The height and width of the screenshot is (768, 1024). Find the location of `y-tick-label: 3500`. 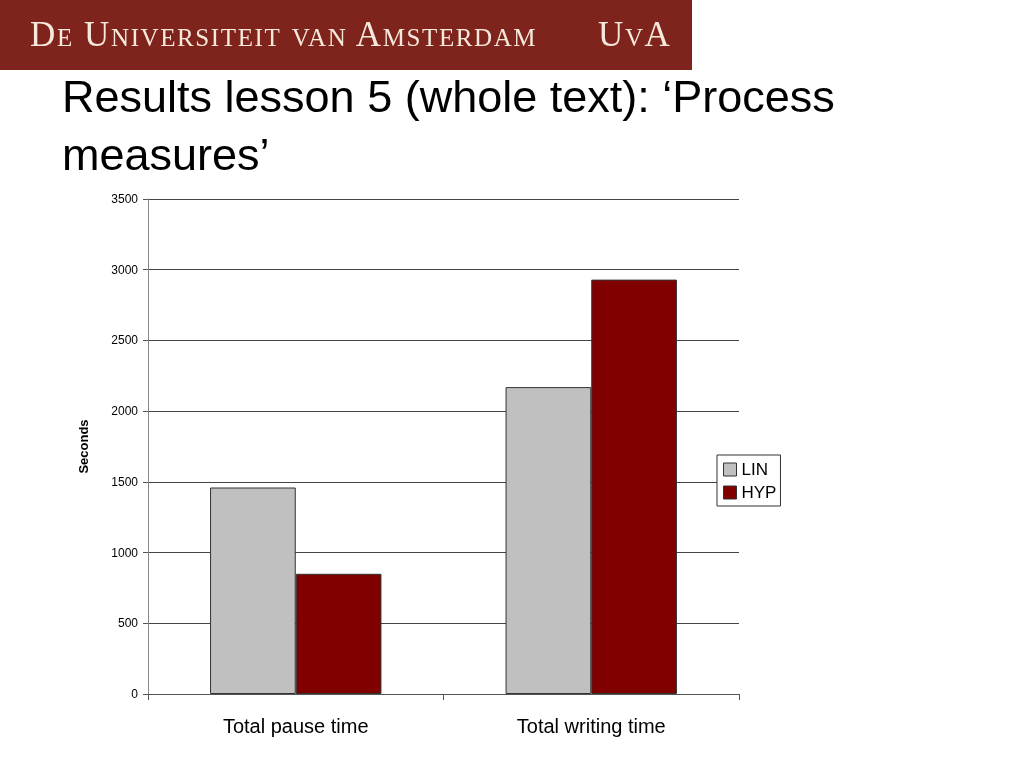

y-tick-label: 3500 is located at coordinates (125, 199).